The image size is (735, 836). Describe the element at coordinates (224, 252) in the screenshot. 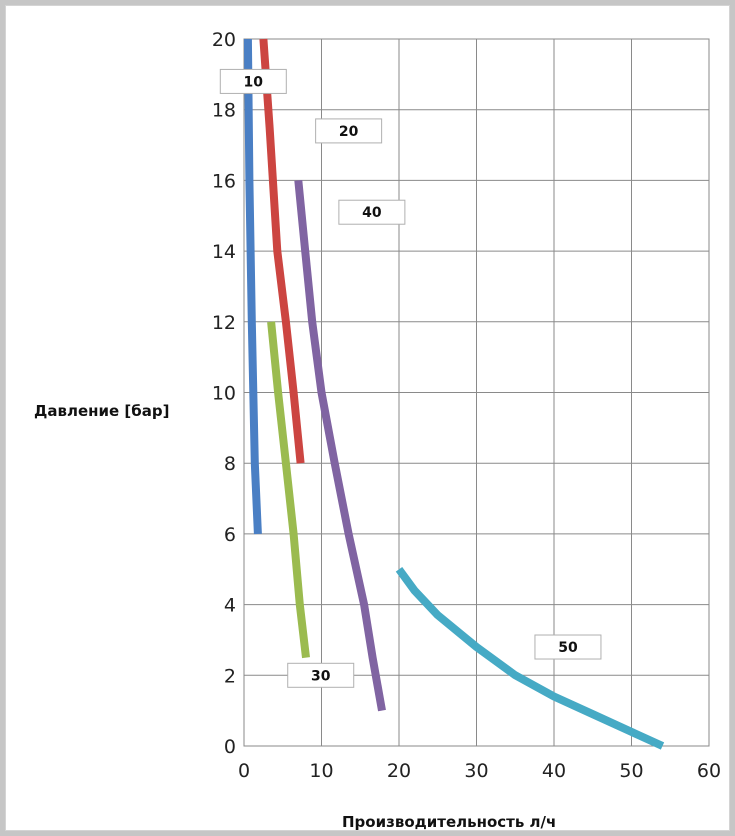

I see `y-tick-label: 14` at that location.